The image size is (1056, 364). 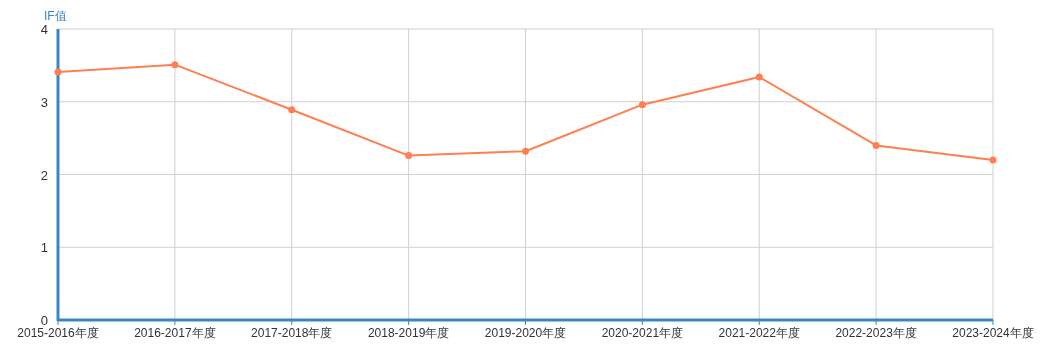 I want to click on y-tick-label: 2, so click(x=44, y=175).